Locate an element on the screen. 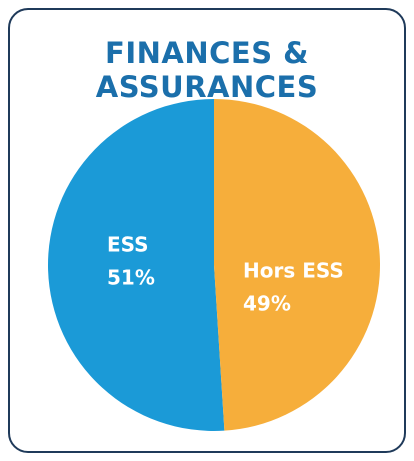  slice-label: Hors ESS is located at coordinates (293, 271).